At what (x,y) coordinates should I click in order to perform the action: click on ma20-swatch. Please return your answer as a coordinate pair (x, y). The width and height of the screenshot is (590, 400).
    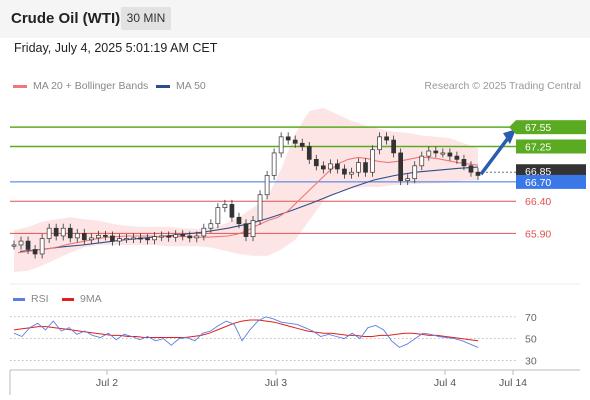
    Looking at the image, I should click on (20, 86).